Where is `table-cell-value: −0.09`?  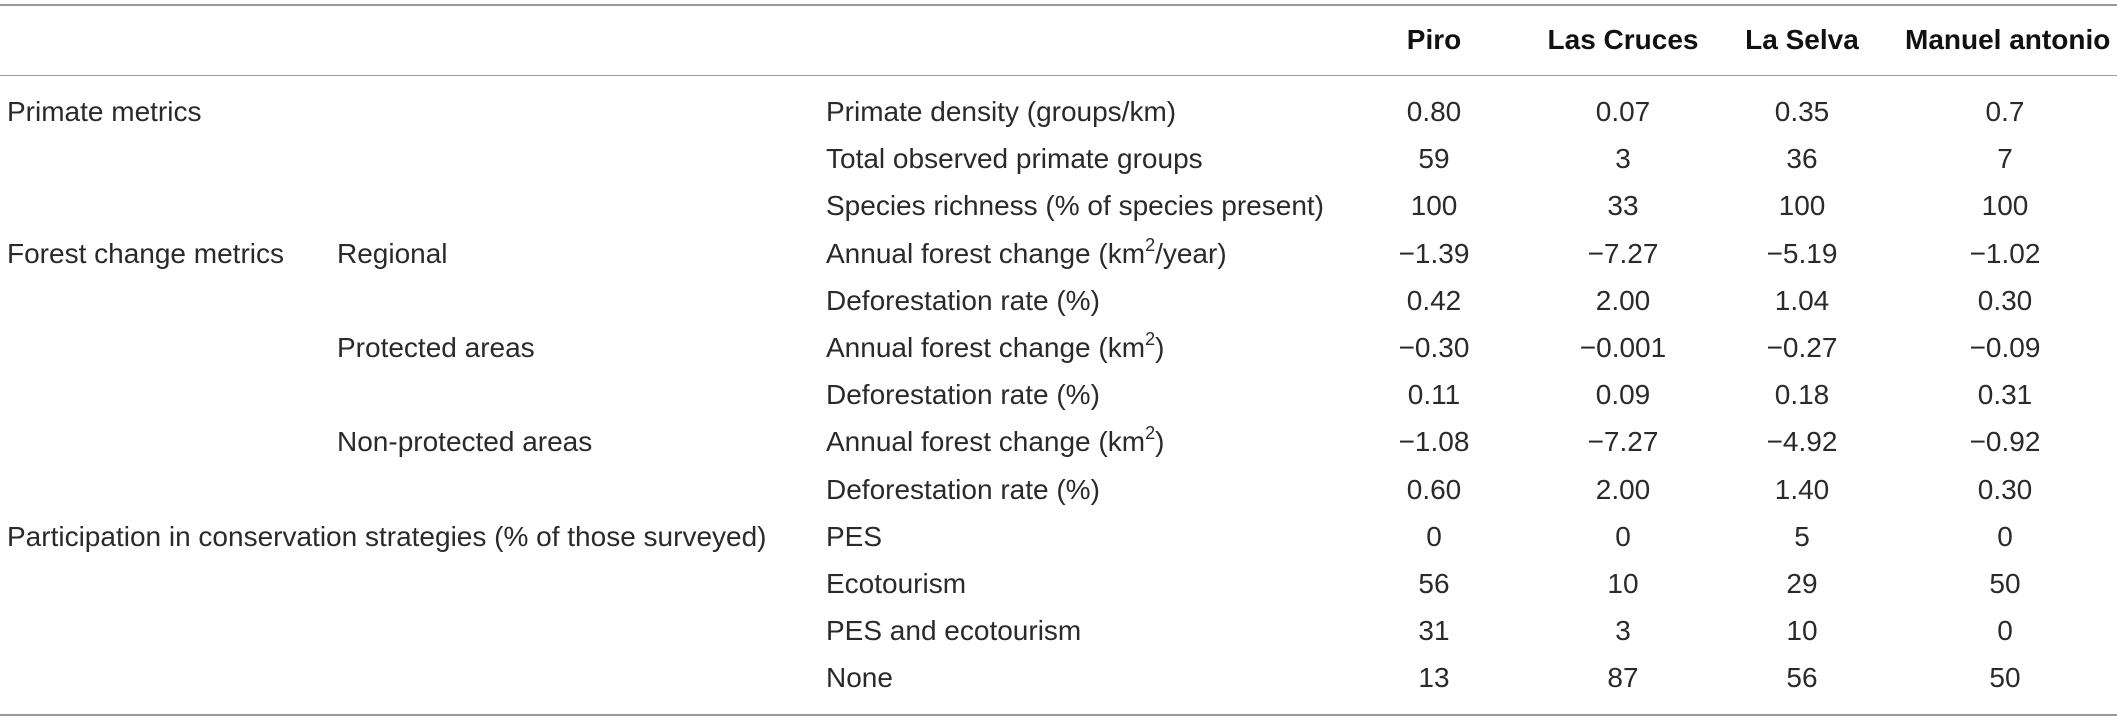
table-cell-value: −0.09 is located at coordinates (2005, 347).